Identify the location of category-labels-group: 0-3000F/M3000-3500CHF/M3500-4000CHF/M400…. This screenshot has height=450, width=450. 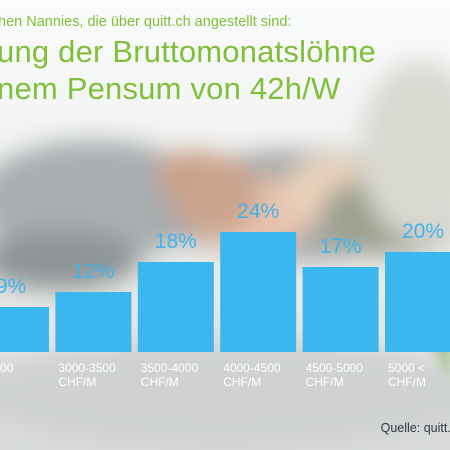
(213, 375).